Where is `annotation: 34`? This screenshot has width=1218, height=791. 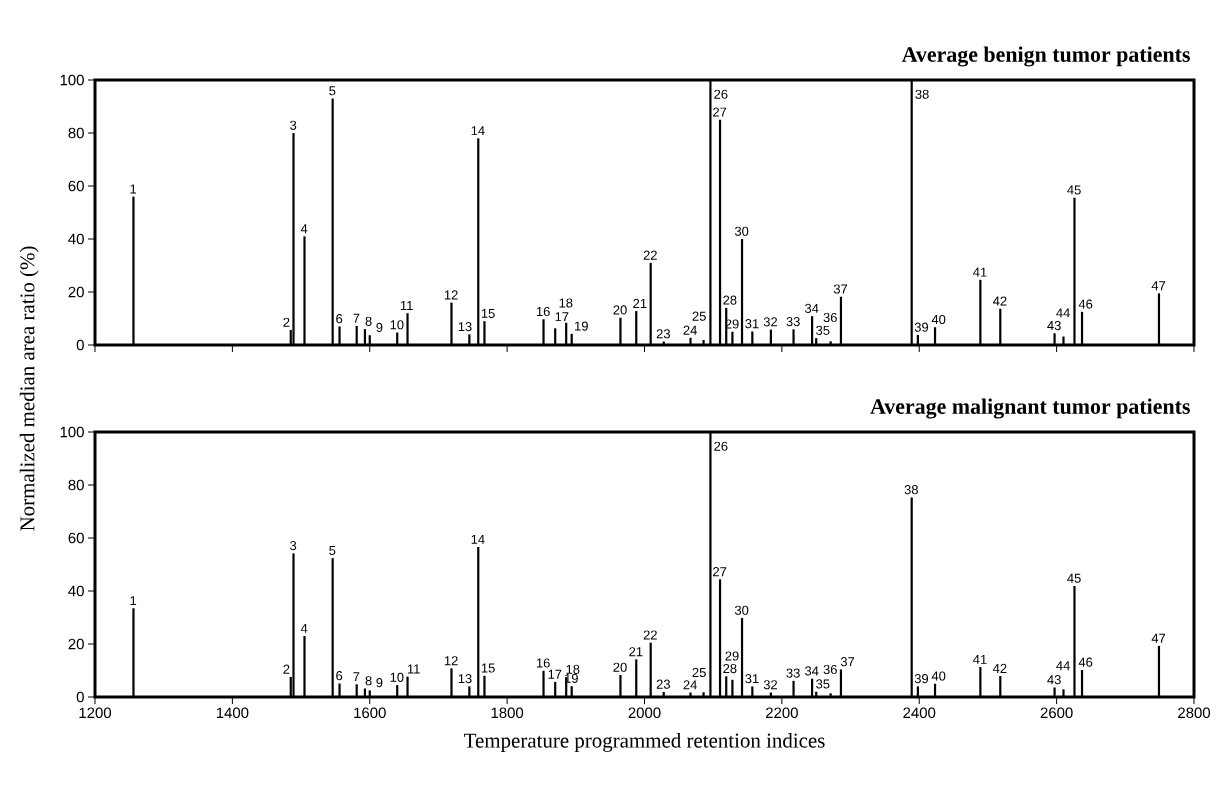
annotation: 34 is located at coordinates (811, 308).